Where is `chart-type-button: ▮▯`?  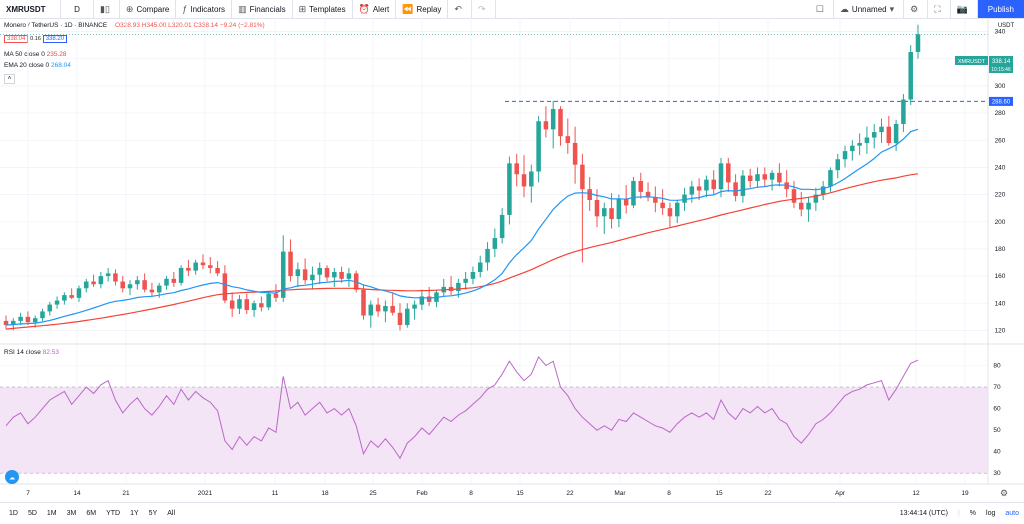 chart-type-button: ▮▯ is located at coordinates (107, 9).